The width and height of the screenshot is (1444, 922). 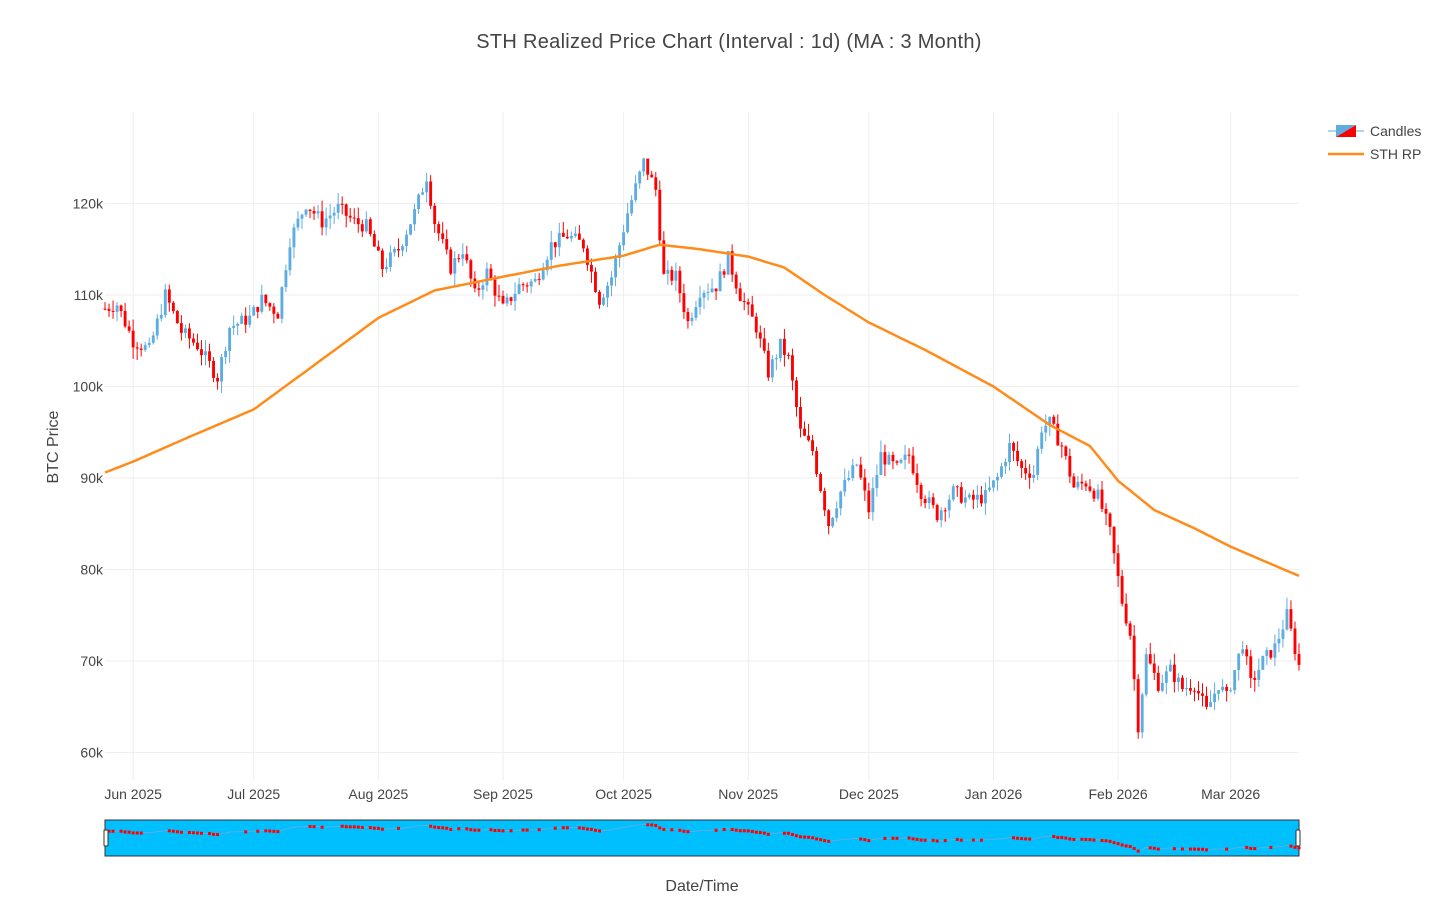 What do you see at coordinates (702, 838) in the screenshot?
I see `range-navigator` at bounding box center [702, 838].